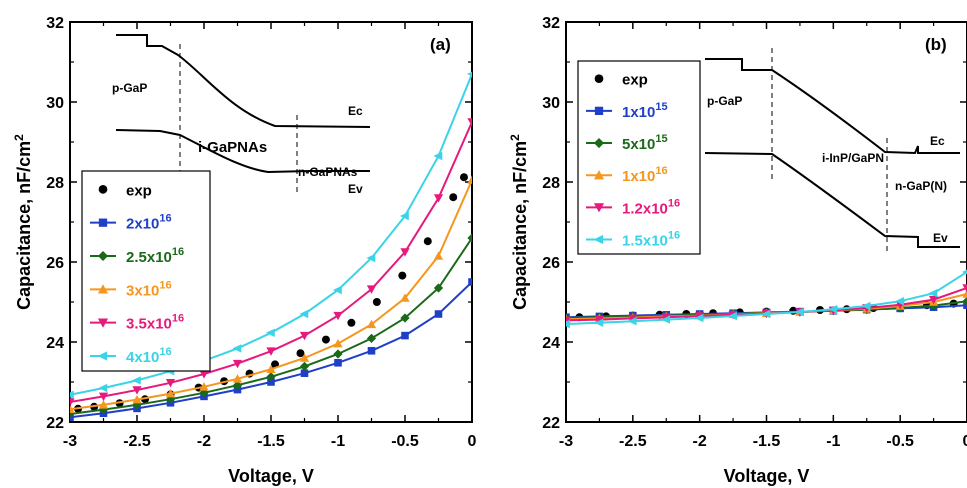  I want to click on legend-label-main: 1.2x10, so click(645, 208).